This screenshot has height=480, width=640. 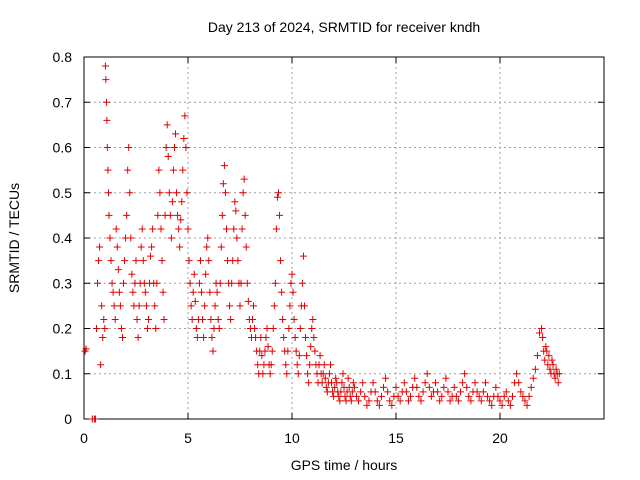 What do you see at coordinates (63, 57) in the screenshot?
I see `y-tick-label: 0.8` at bounding box center [63, 57].